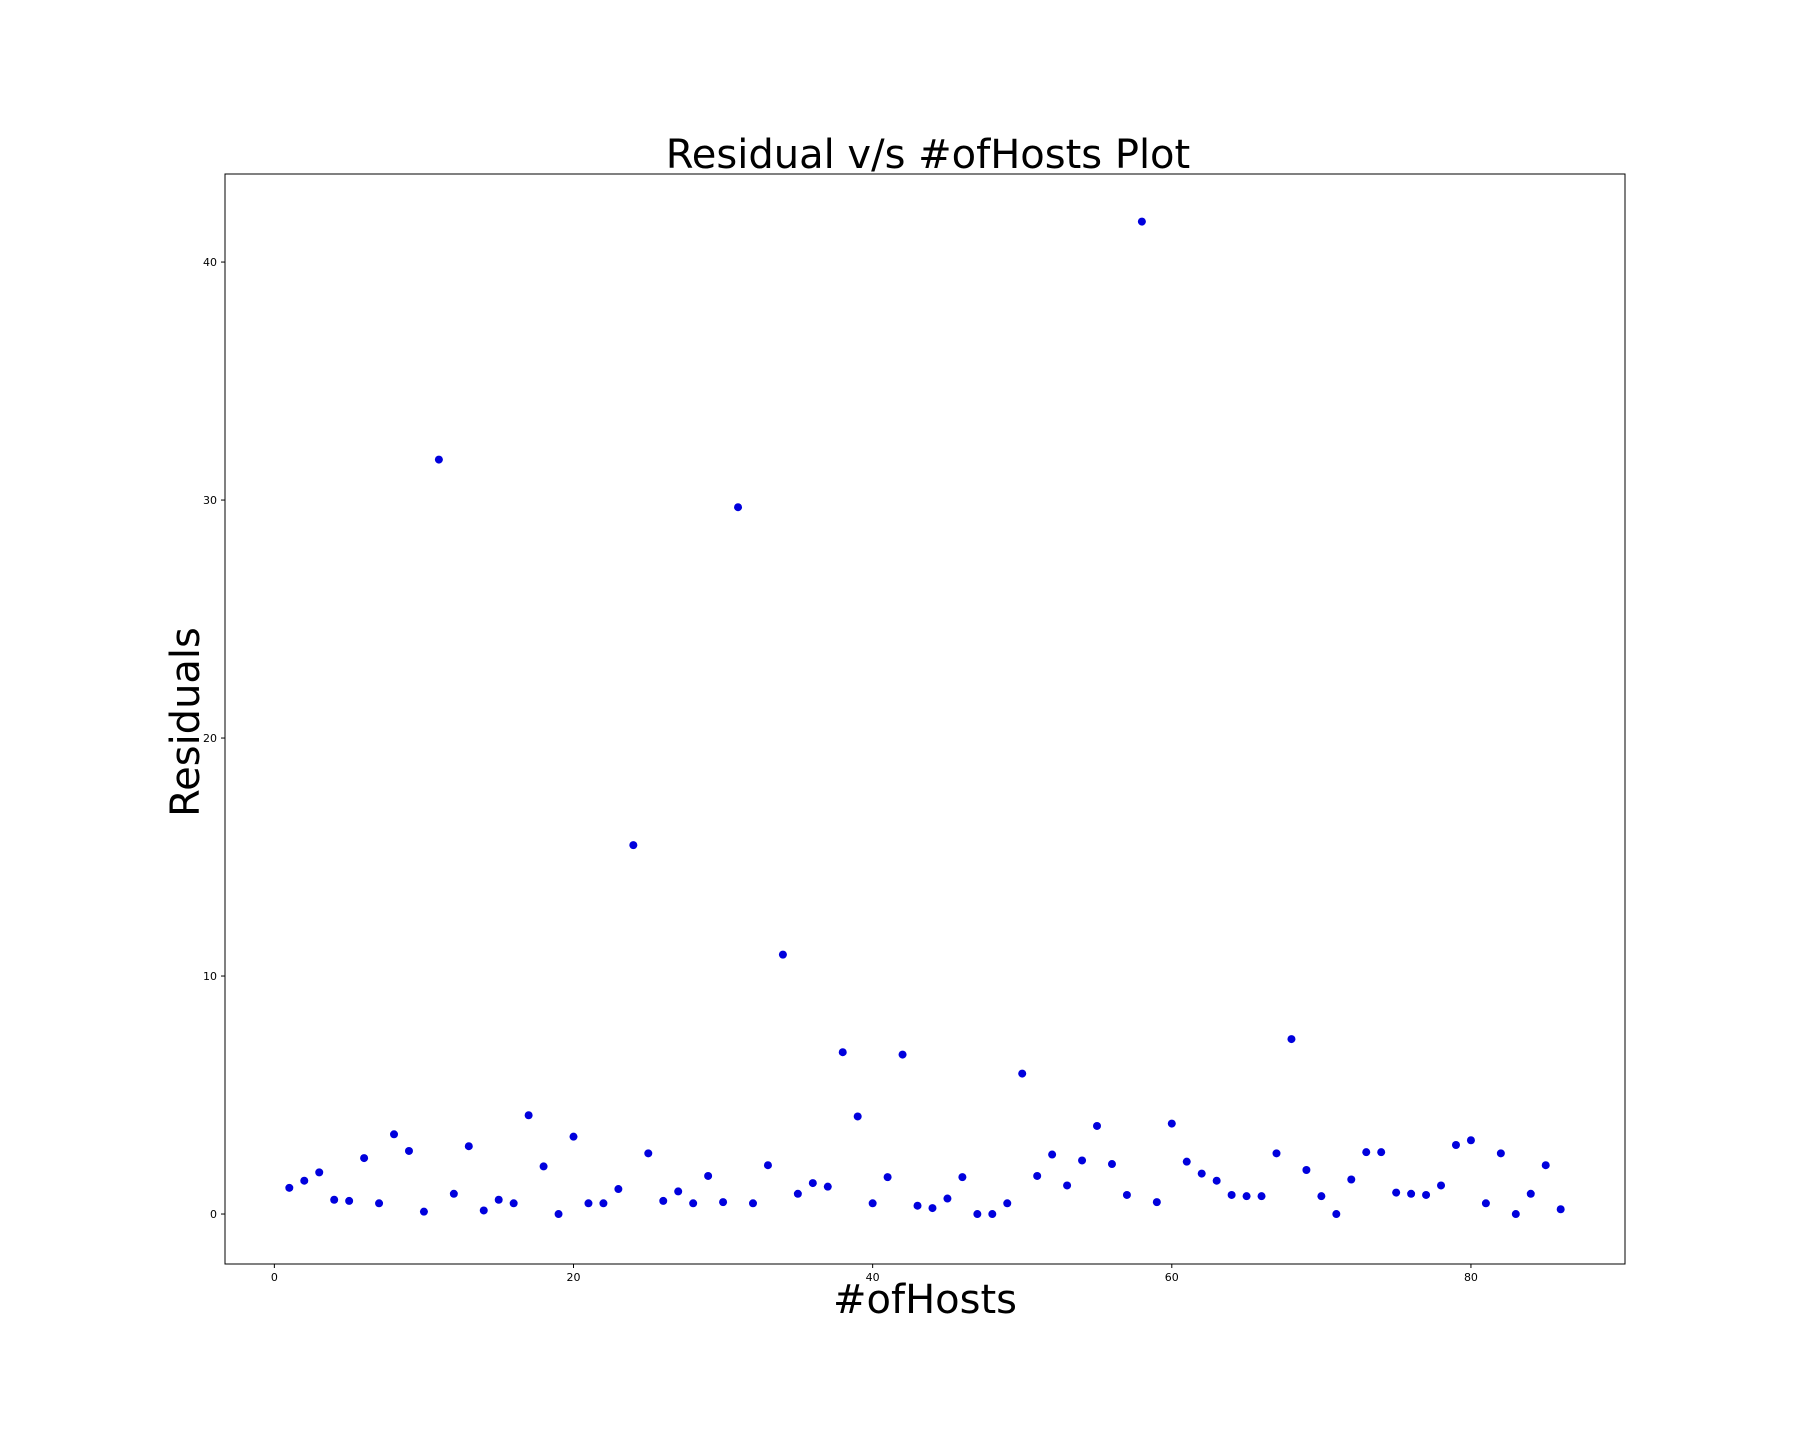 The height and width of the screenshot is (1440, 1800). Describe the element at coordinates (925, 1300) in the screenshot. I see `x-axis-label: #ofHosts` at that location.